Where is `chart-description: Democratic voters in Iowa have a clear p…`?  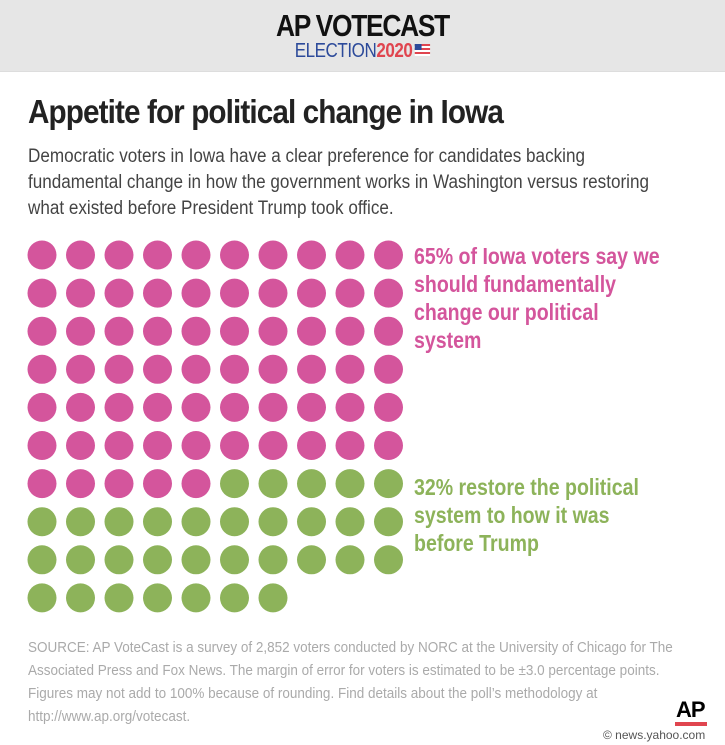 chart-description: Democratic voters in Iowa have a clear p… is located at coordinates (339, 182).